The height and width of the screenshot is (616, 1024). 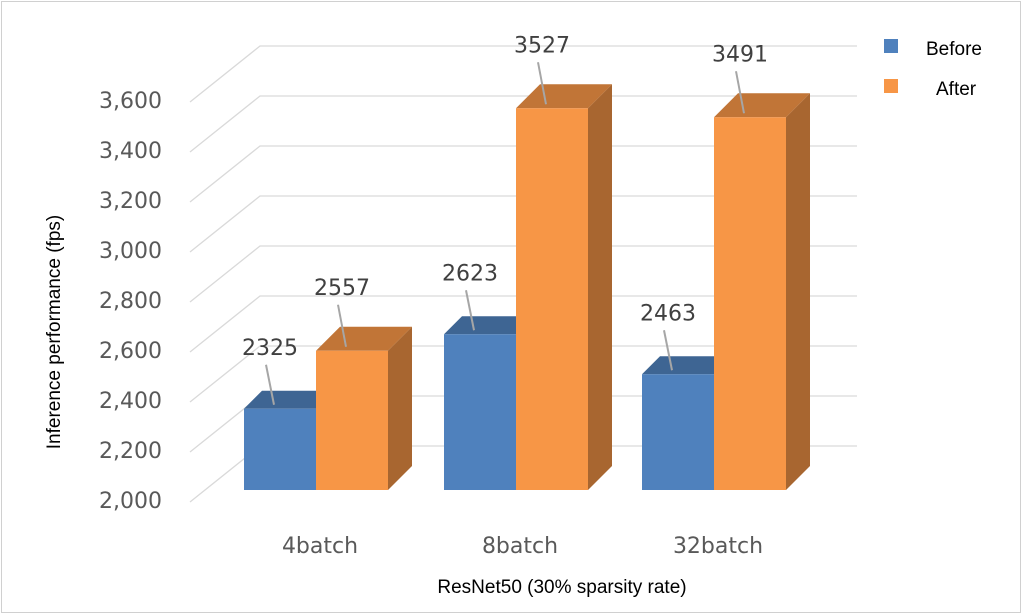 I want to click on legend-swatch-after, so click(x=891, y=86).